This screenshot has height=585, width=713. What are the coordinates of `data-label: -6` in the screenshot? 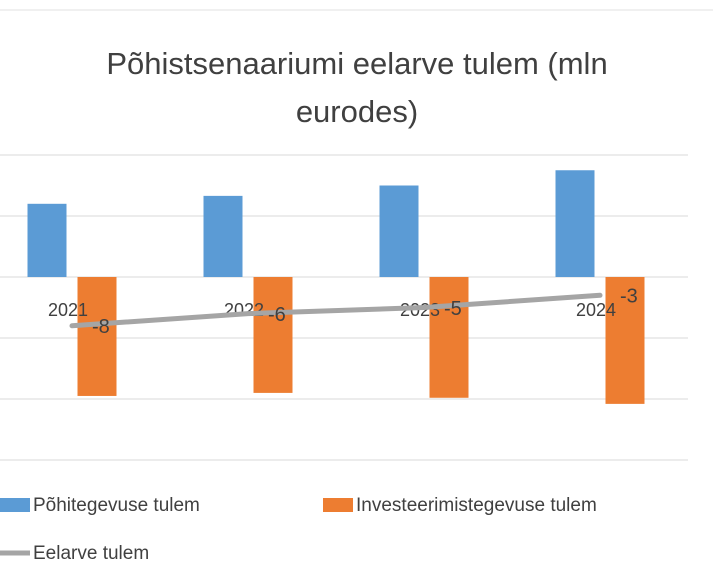 It's located at (277, 315).